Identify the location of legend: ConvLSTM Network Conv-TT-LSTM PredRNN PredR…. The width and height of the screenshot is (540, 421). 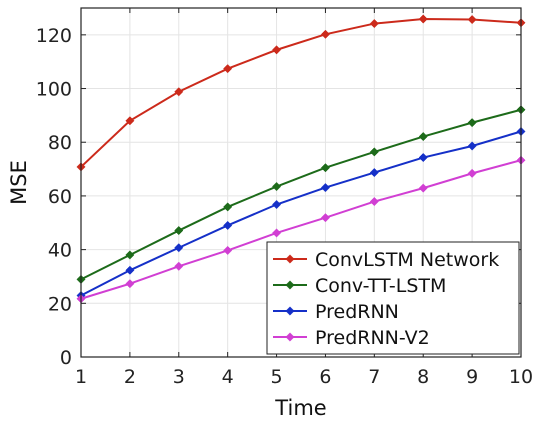
(393, 298).